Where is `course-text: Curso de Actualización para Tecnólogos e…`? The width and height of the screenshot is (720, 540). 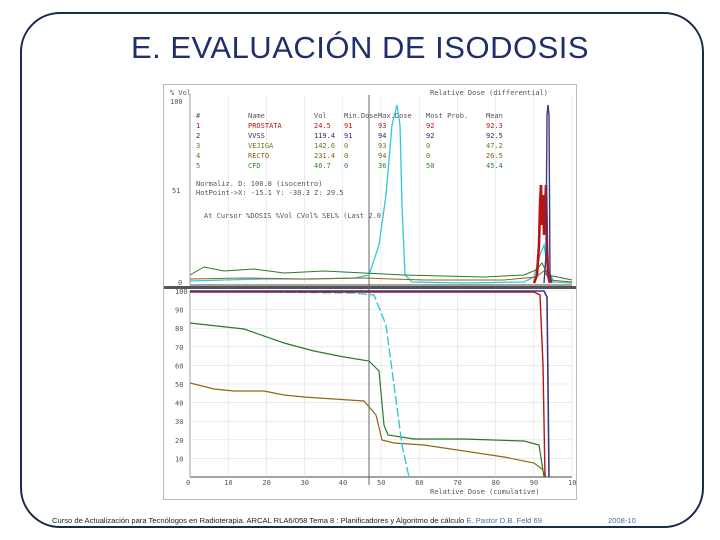 course-text: Curso de Actualización para Tecnólogos e… is located at coordinates (258, 520).